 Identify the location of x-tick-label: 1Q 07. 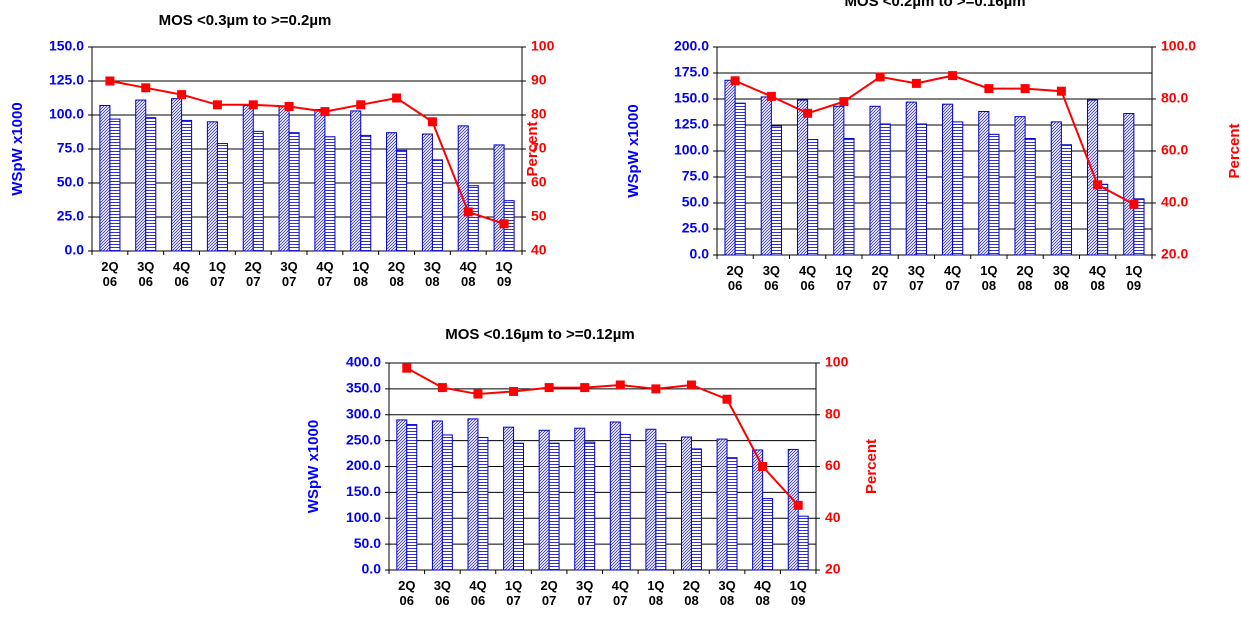
(843, 278).